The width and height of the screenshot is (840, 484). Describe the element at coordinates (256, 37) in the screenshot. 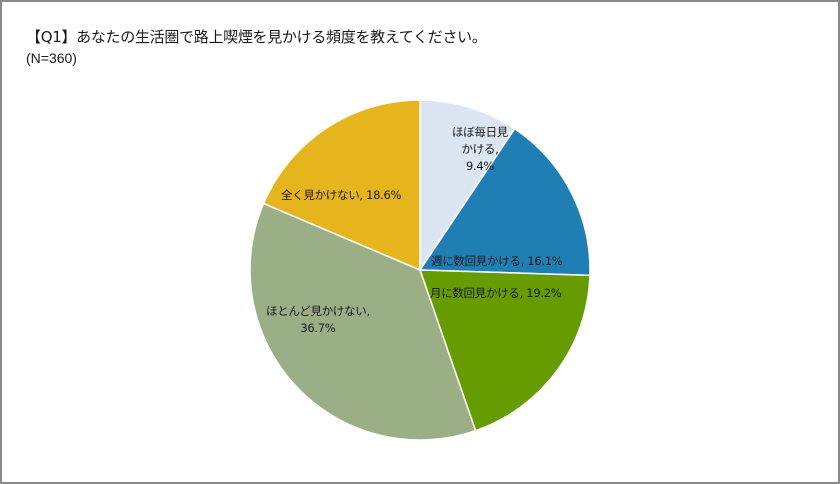

I see `chart-title: 【Q1】あなたの生活圏で路上喫煙を見かける頻度を教えてください。` at that location.